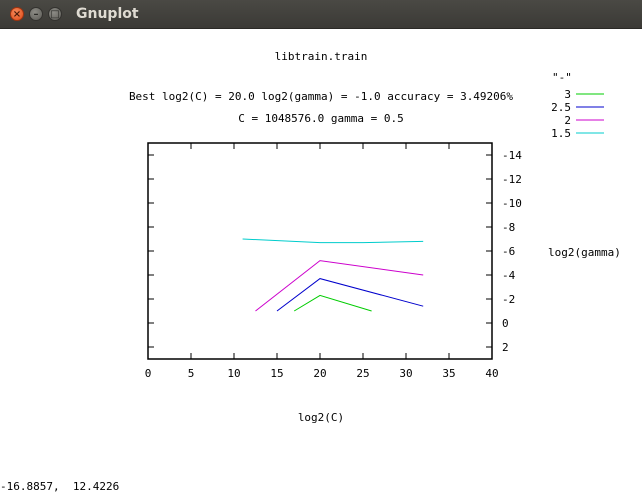  What do you see at coordinates (321, 56) in the screenshot?
I see `plot-title-line1: libtrain.train` at bounding box center [321, 56].